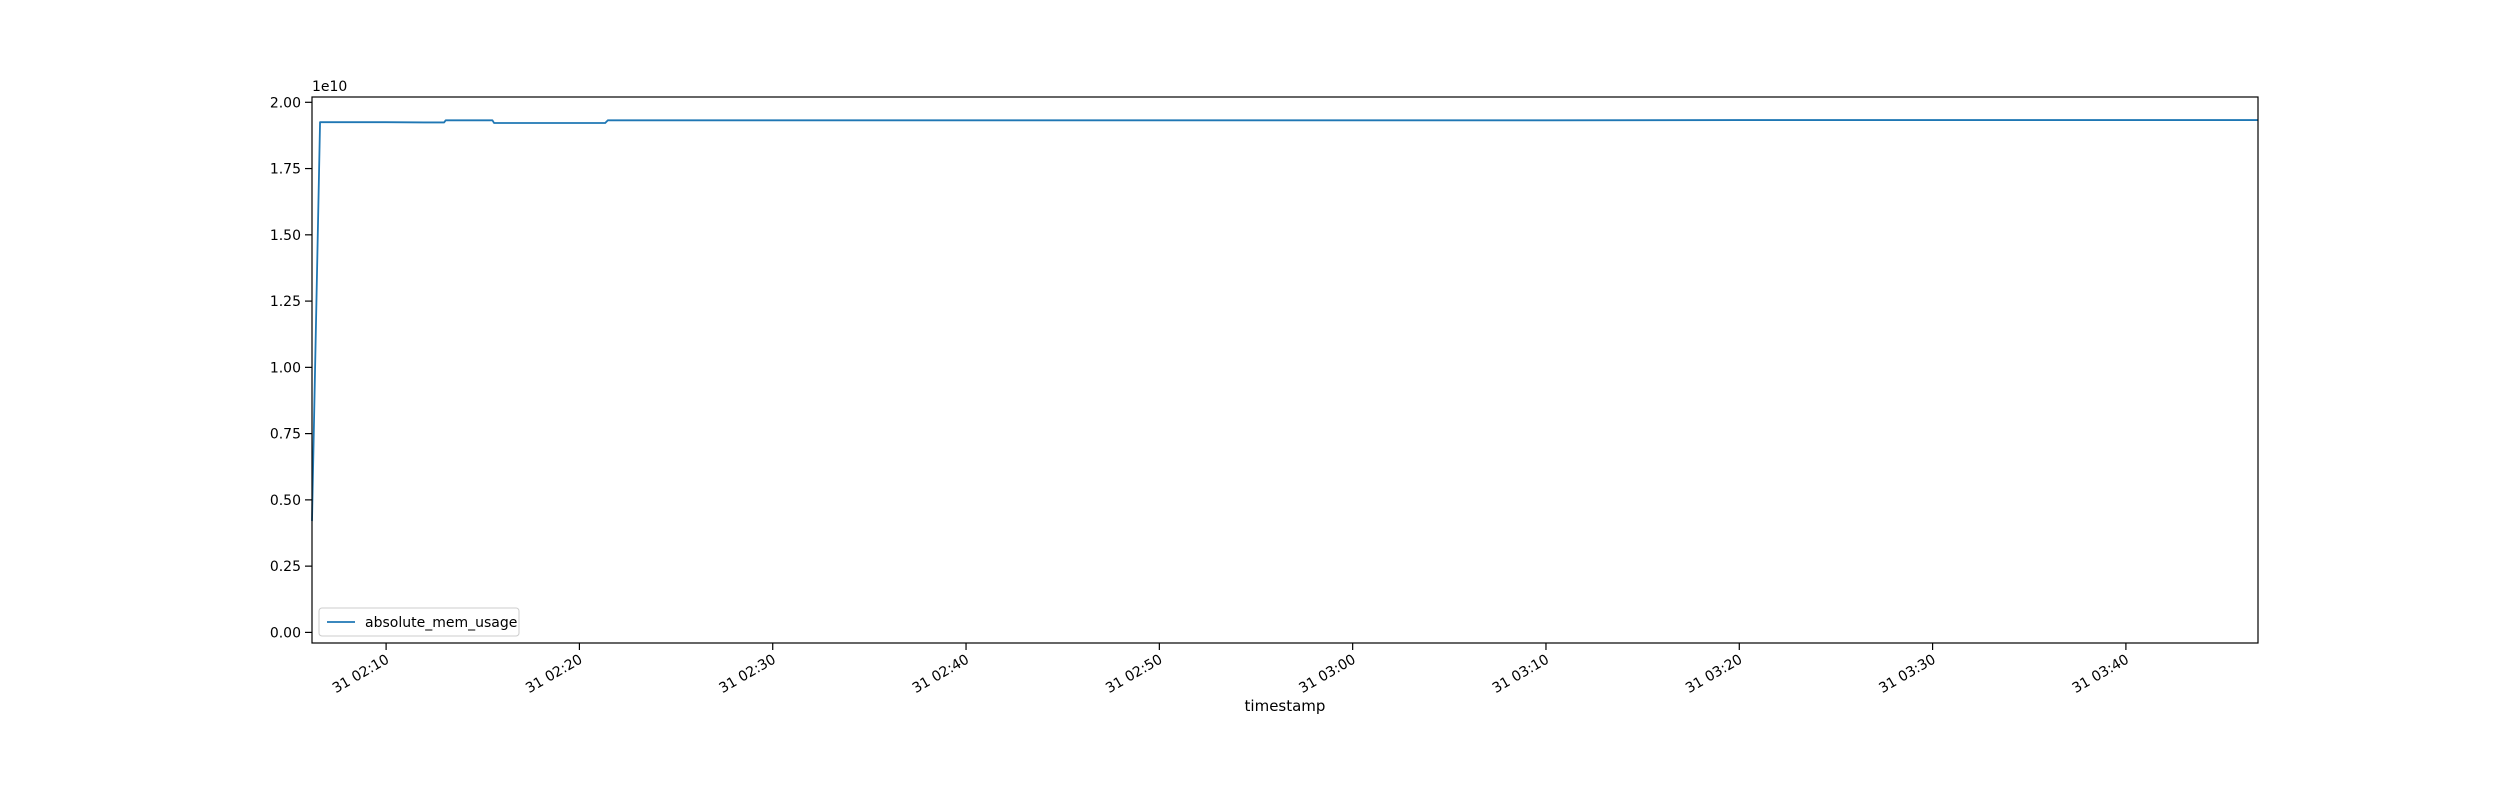 The image size is (2500, 800). I want to click on legend-box, so click(419, 622).